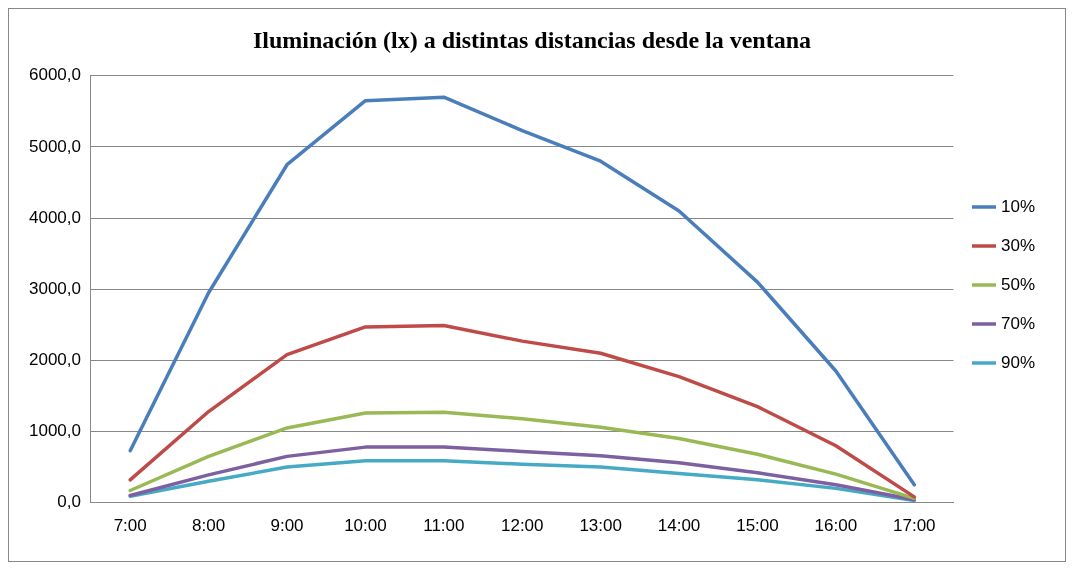 This screenshot has height=570, width=1074. I want to click on y-tick-label: 0,0, so click(69, 502).